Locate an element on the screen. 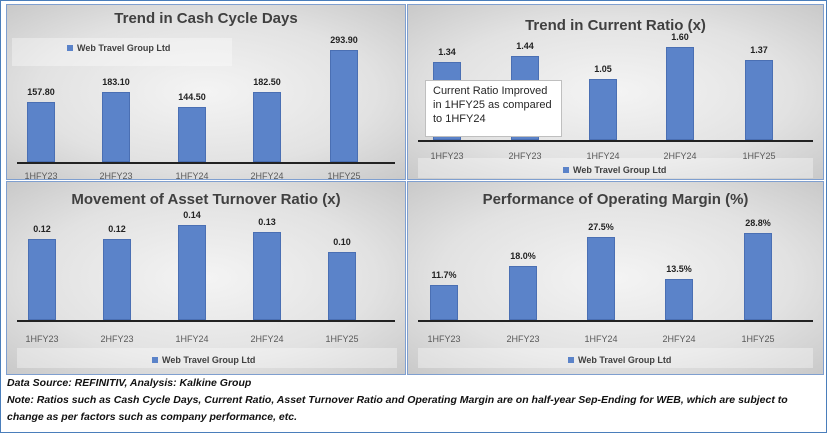 Image resolution: width=827 pixels, height=433 pixels. data-label: 293.90 is located at coordinates (344, 40).